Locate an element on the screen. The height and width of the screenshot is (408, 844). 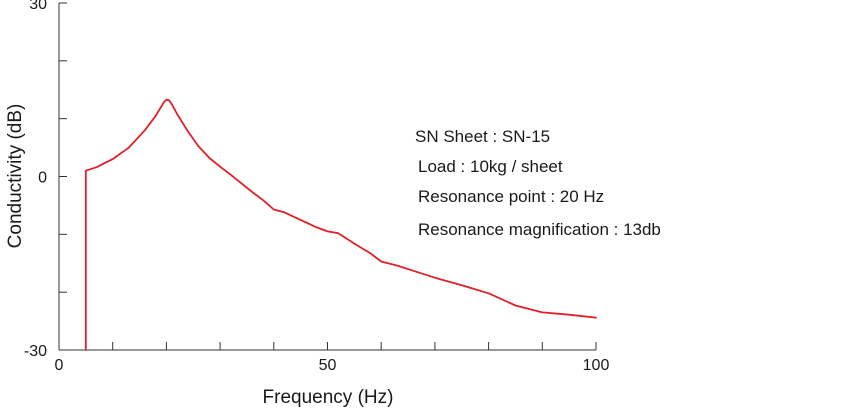
y-tick-label: 30 is located at coordinates (38, 6).